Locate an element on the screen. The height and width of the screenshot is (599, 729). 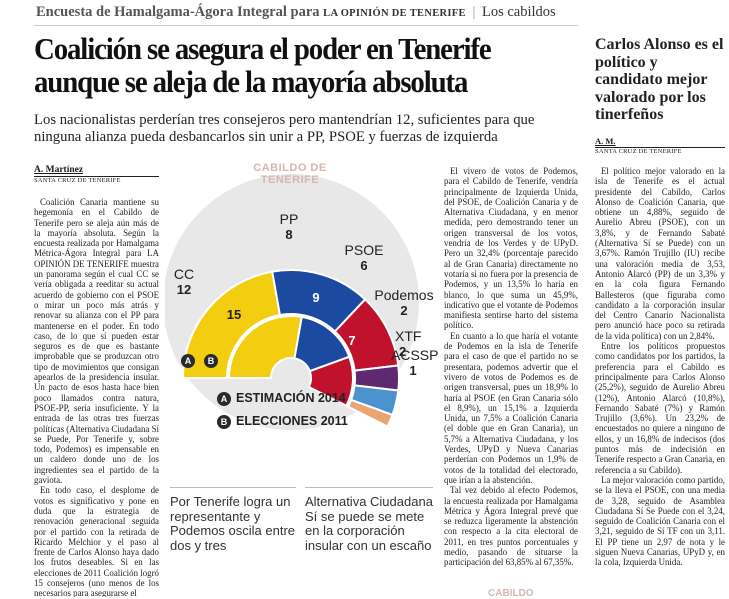
byline-name: A. Martínez is located at coordinates (59, 170).